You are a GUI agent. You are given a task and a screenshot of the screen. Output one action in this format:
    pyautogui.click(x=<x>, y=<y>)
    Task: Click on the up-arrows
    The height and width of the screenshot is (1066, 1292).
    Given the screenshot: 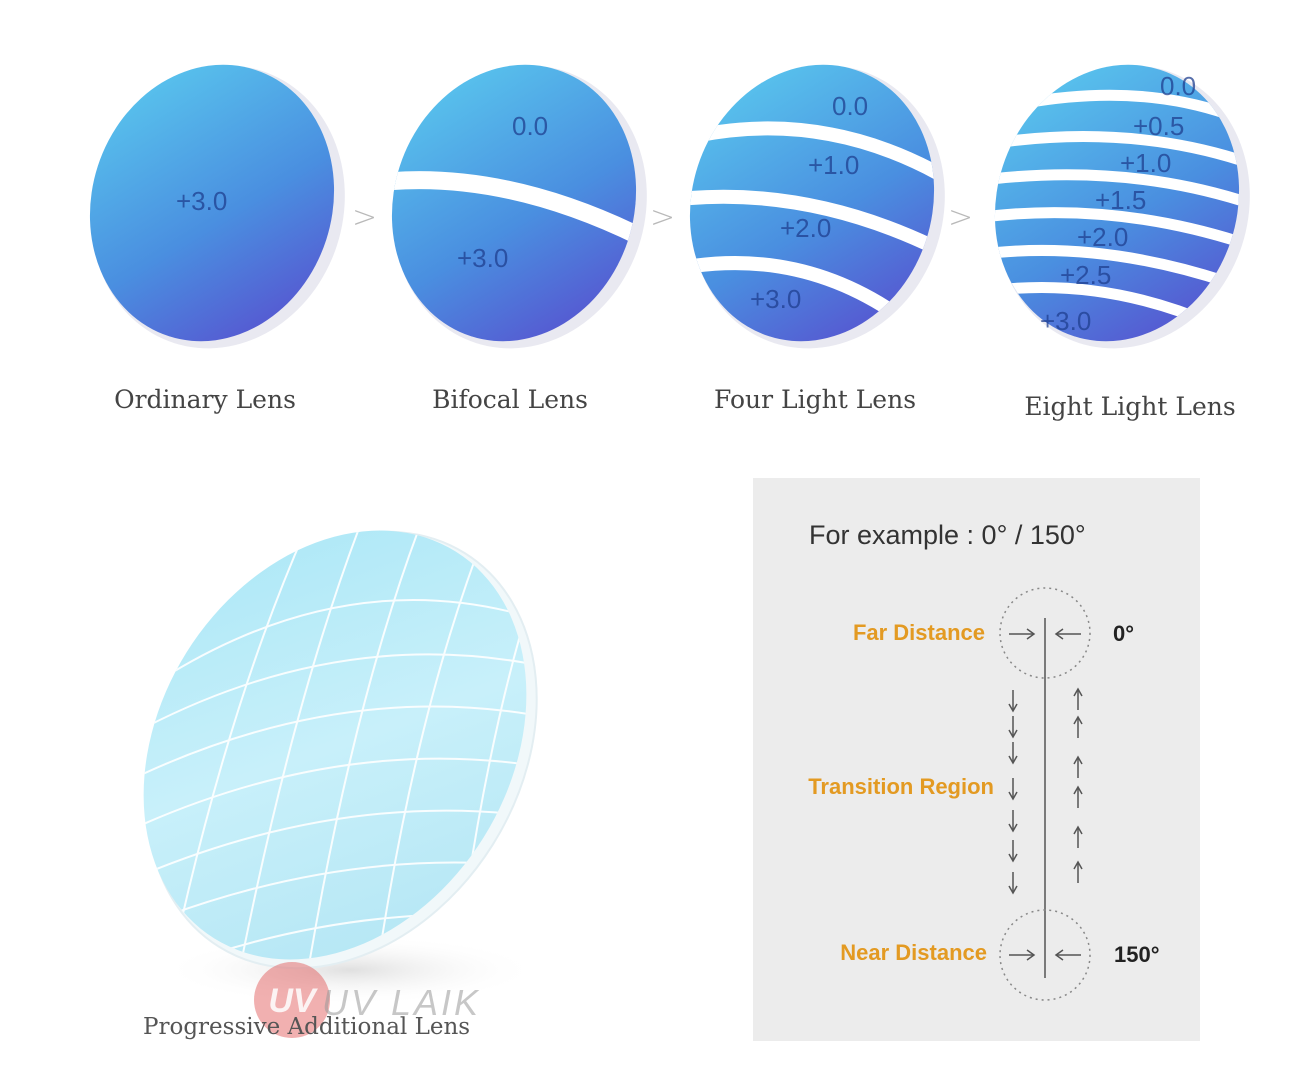 What is the action you would take?
    pyautogui.click(x=1078, y=785)
    